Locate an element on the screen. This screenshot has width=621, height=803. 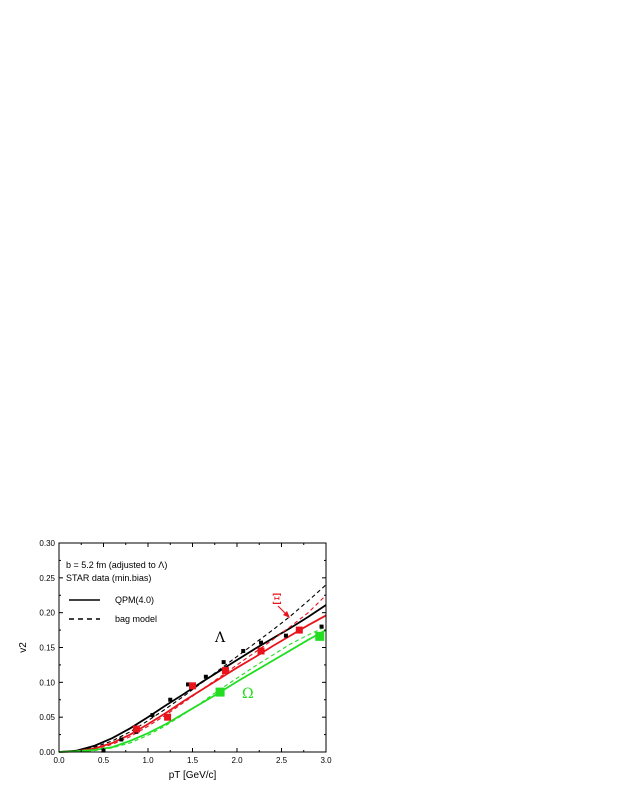
y-tick-label: 0.30 is located at coordinates (47, 543).